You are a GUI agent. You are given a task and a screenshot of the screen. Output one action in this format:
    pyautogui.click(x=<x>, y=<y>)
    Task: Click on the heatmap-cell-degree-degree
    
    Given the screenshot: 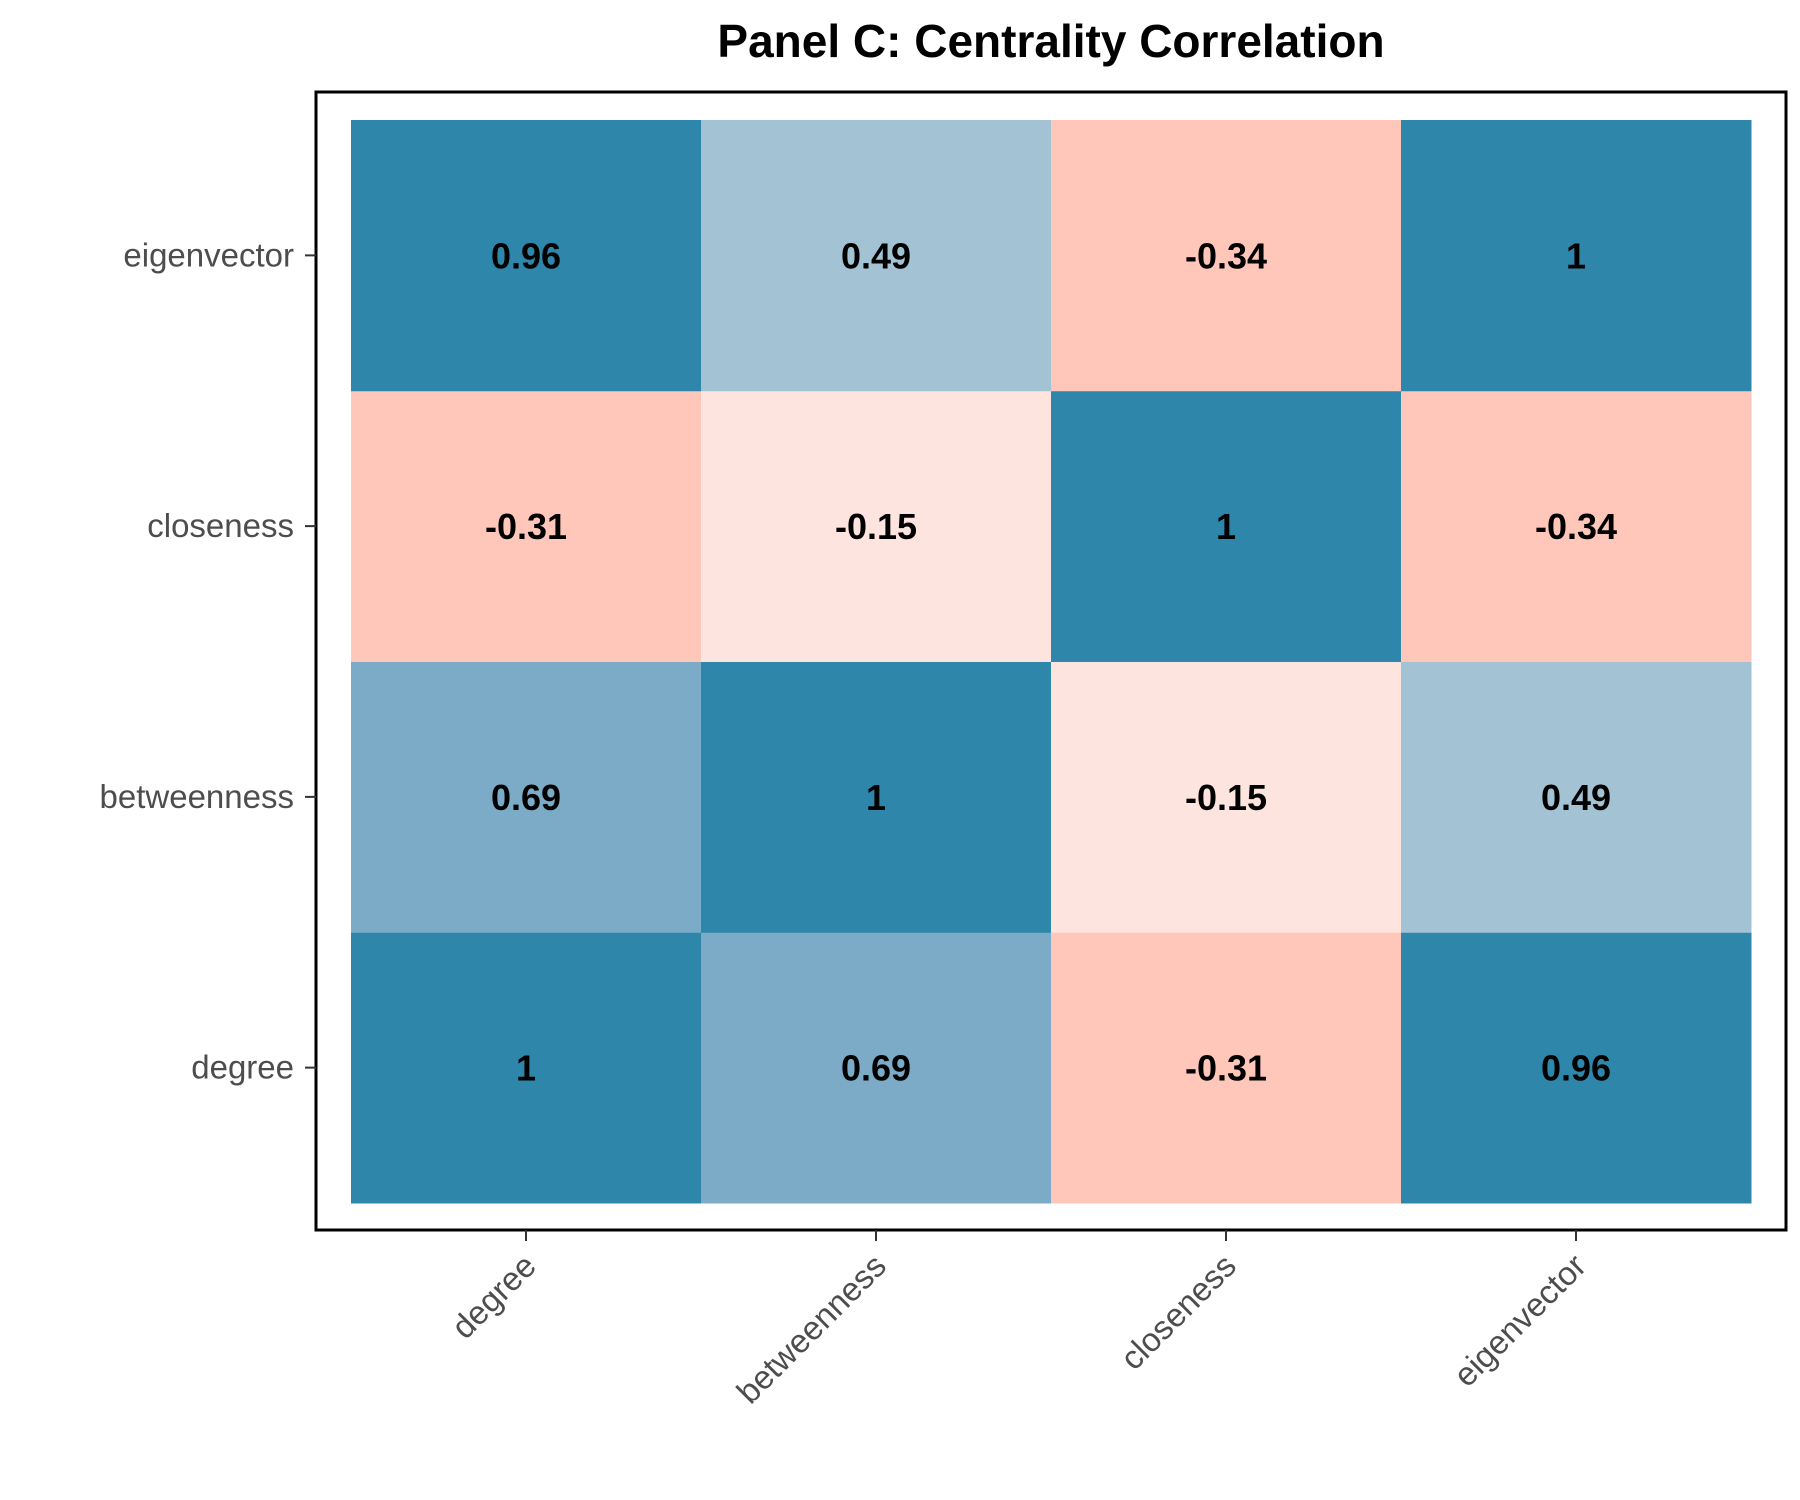 What is the action you would take?
    pyautogui.click(x=526, y=1068)
    